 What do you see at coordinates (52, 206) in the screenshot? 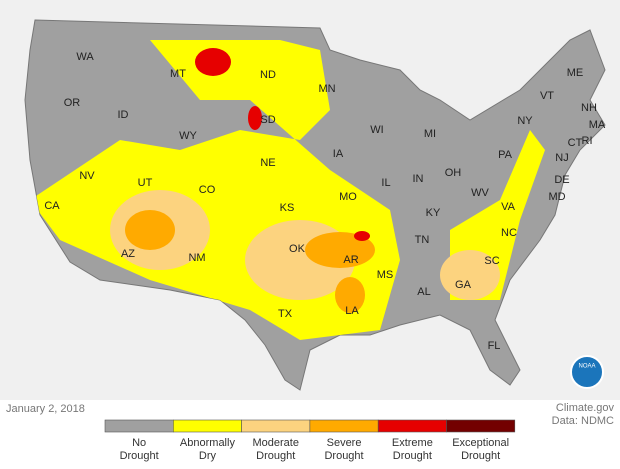
I see `state-label: CA` at bounding box center [52, 206].